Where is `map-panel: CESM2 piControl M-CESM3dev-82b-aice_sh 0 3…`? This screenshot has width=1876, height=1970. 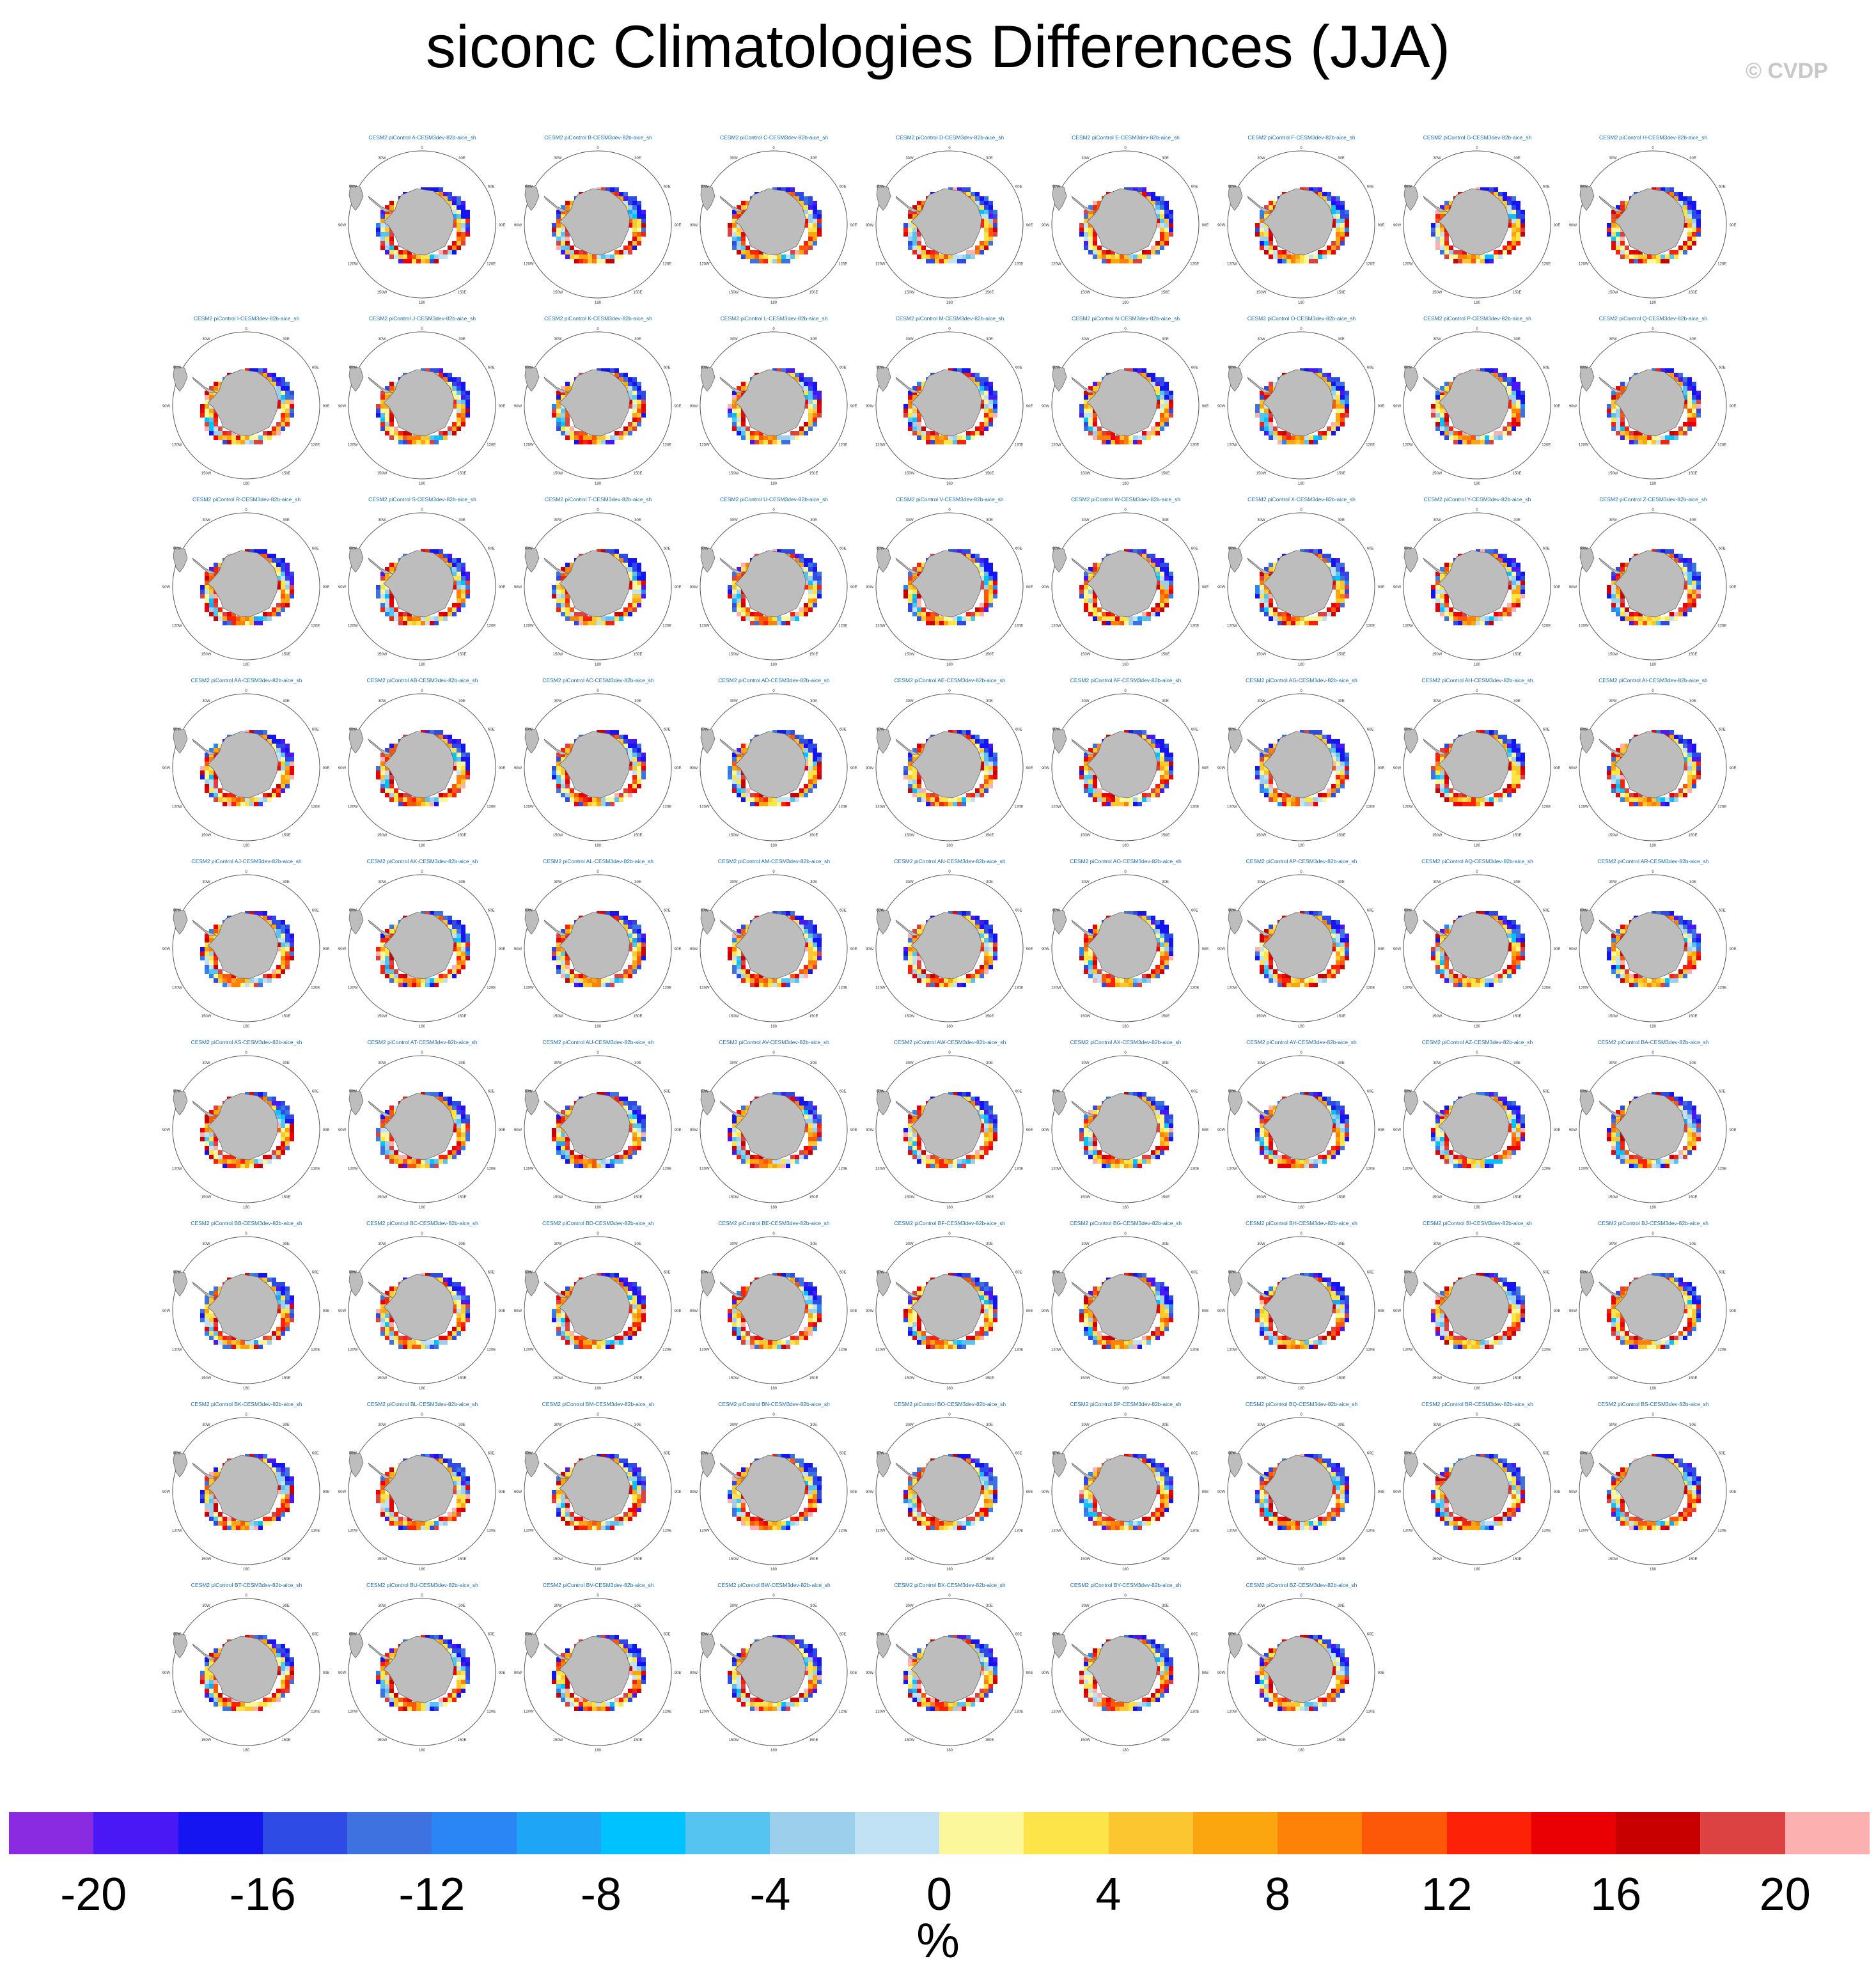 map-panel: CESM2 piControl M-CESM3dev-82b-aice_sh 0 3… is located at coordinates (950, 401).